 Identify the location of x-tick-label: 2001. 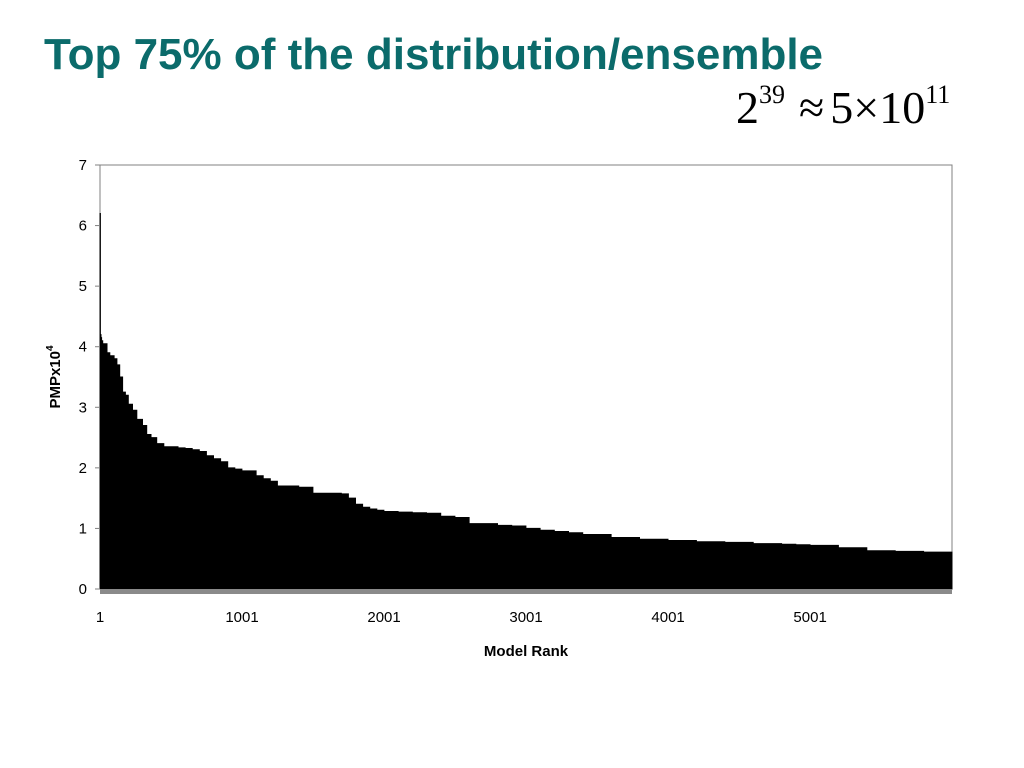
(383, 617).